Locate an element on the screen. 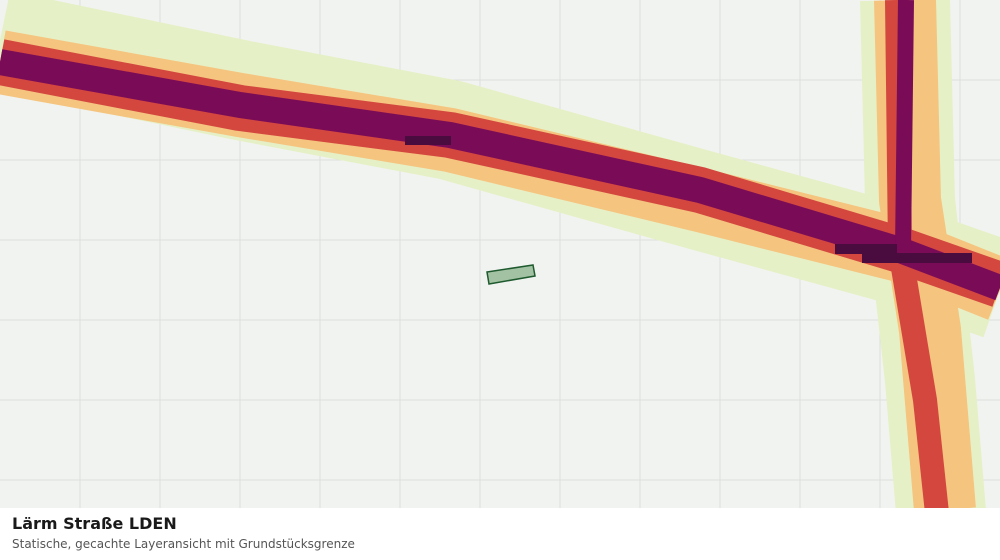 The image size is (1000, 560). caption-panel is located at coordinates (500, 534).